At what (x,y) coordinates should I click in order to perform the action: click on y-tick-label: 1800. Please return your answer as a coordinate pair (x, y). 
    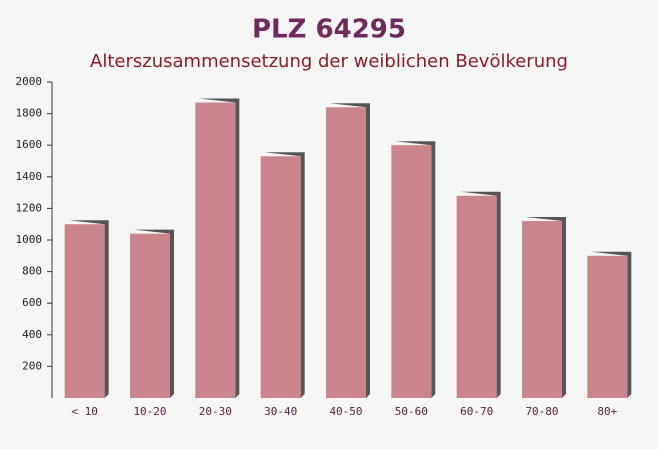
    Looking at the image, I should click on (29, 113).